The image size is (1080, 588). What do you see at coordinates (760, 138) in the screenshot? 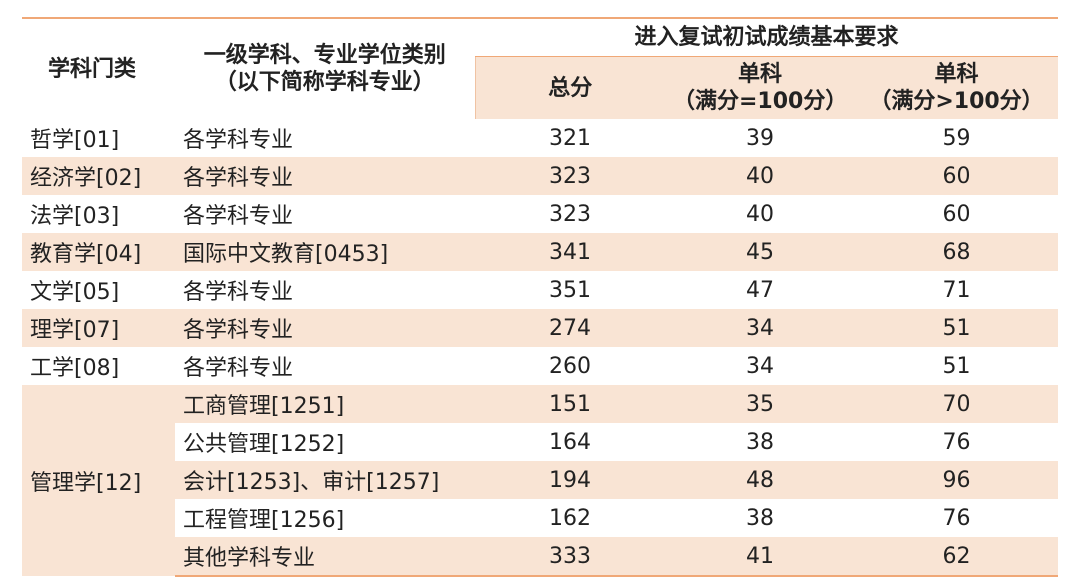
I see `cell: 39` at bounding box center [760, 138].